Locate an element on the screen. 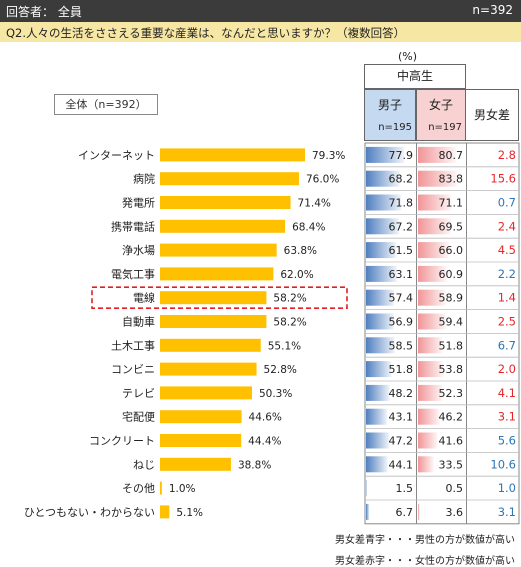  category-label: 電線 is located at coordinates (144, 298).